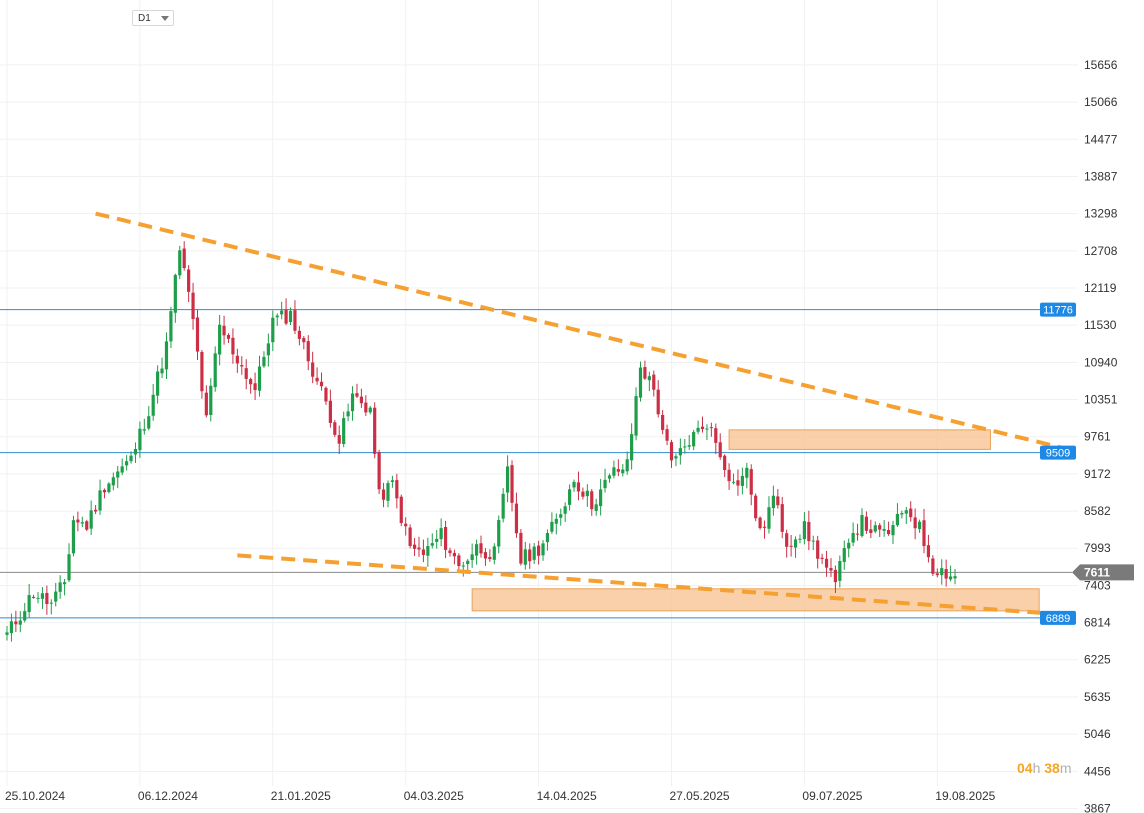 Image resolution: width=1144 pixels, height=813 pixels. What do you see at coordinates (1097, 697) in the screenshot?
I see `y-tick-label: 5635` at bounding box center [1097, 697].